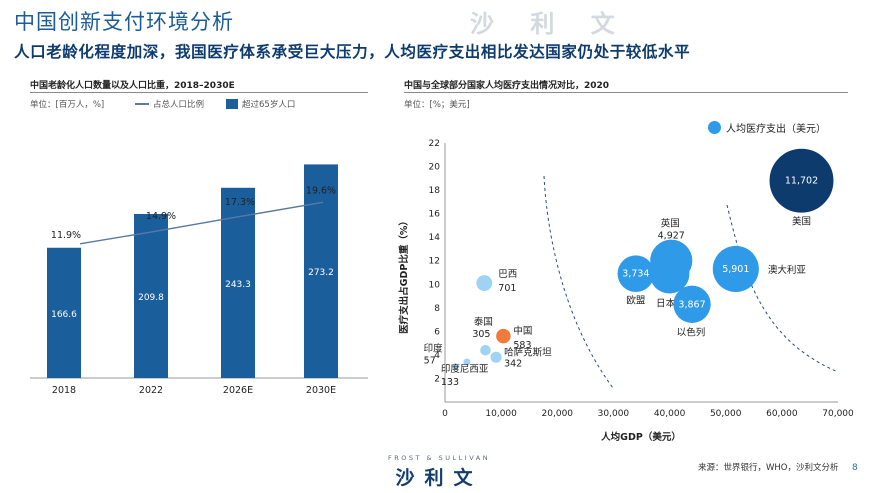 This screenshot has width=875, height=493. Describe the element at coordinates (513, 363) in the screenshot. I see `bubble-value-label: 342` at that location.